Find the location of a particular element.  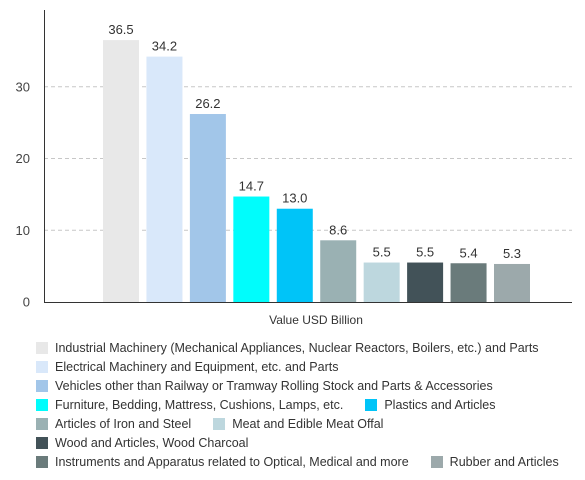

bar-value-label: 34.2 is located at coordinates (164, 46).